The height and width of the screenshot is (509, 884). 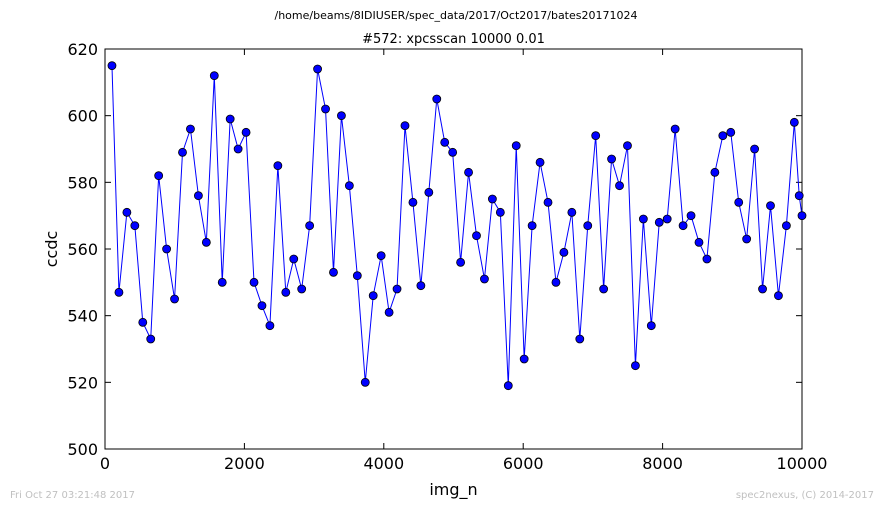 I want to click on y-tick-label: 560, so click(x=82, y=249).